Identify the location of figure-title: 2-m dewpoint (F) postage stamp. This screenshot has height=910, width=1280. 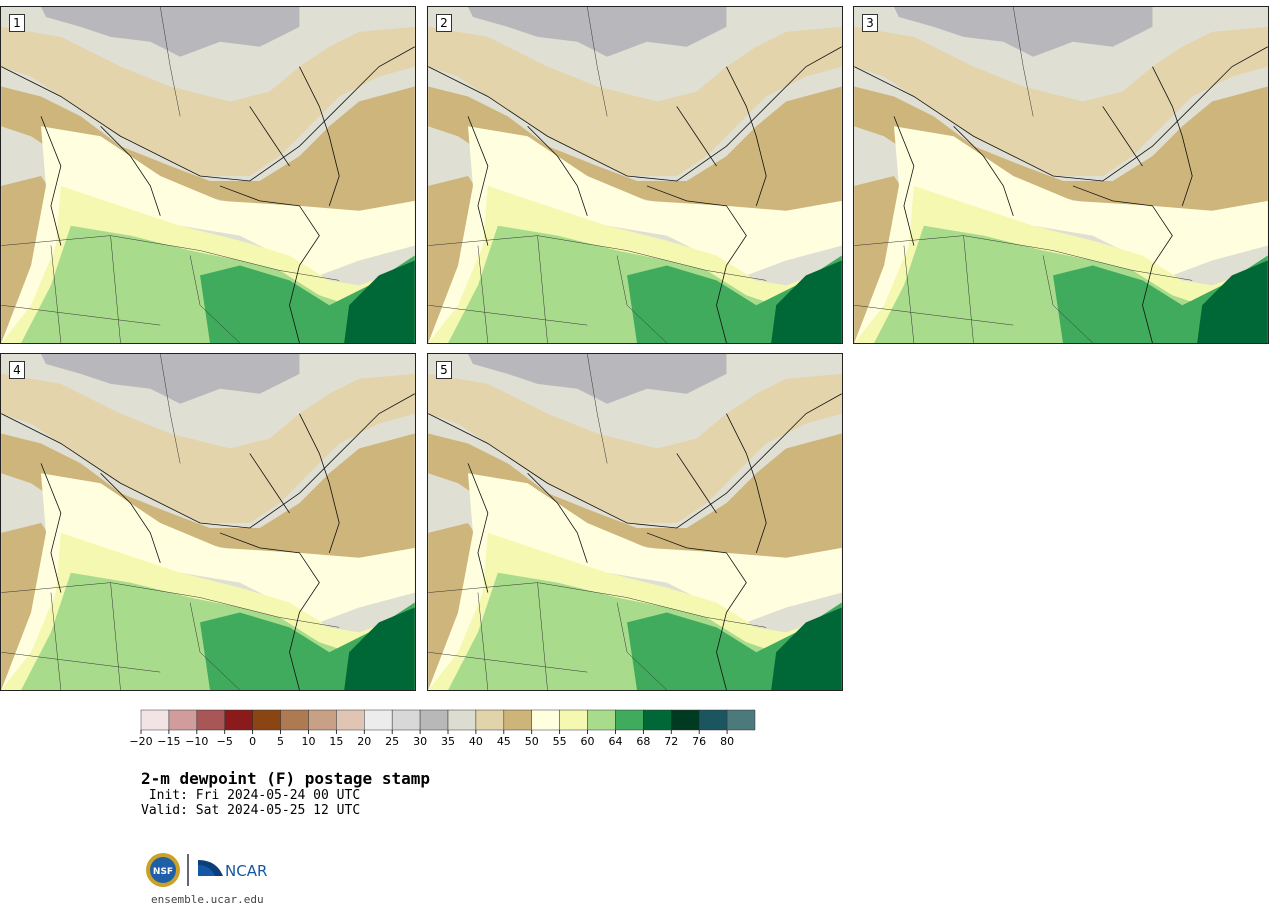
(285, 778).